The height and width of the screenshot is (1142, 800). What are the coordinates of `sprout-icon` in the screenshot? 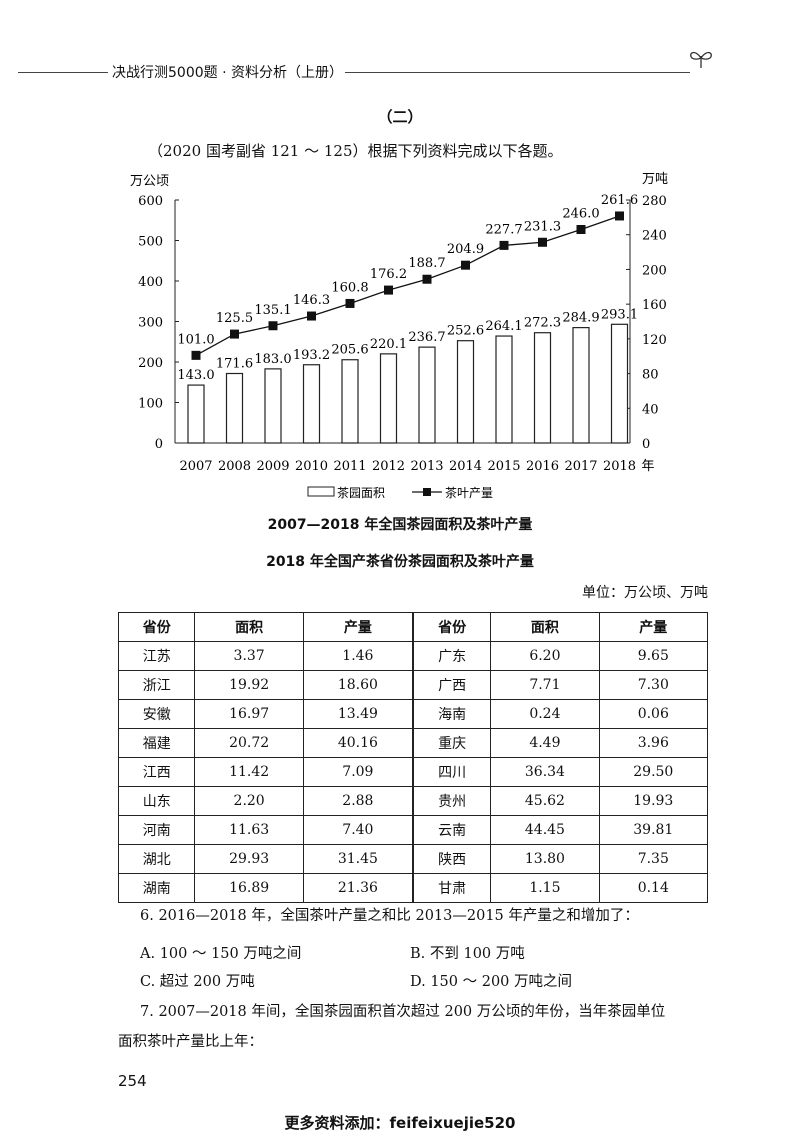 It's located at (701, 59).